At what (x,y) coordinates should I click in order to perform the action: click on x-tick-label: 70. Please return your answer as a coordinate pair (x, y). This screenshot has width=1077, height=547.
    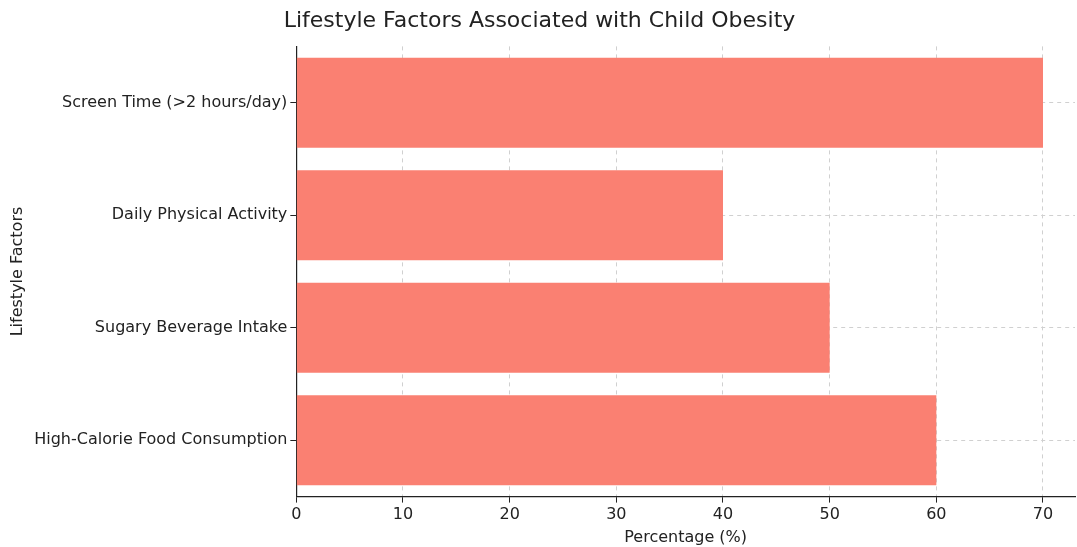
    Looking at the image, I should click on (1043, 514).